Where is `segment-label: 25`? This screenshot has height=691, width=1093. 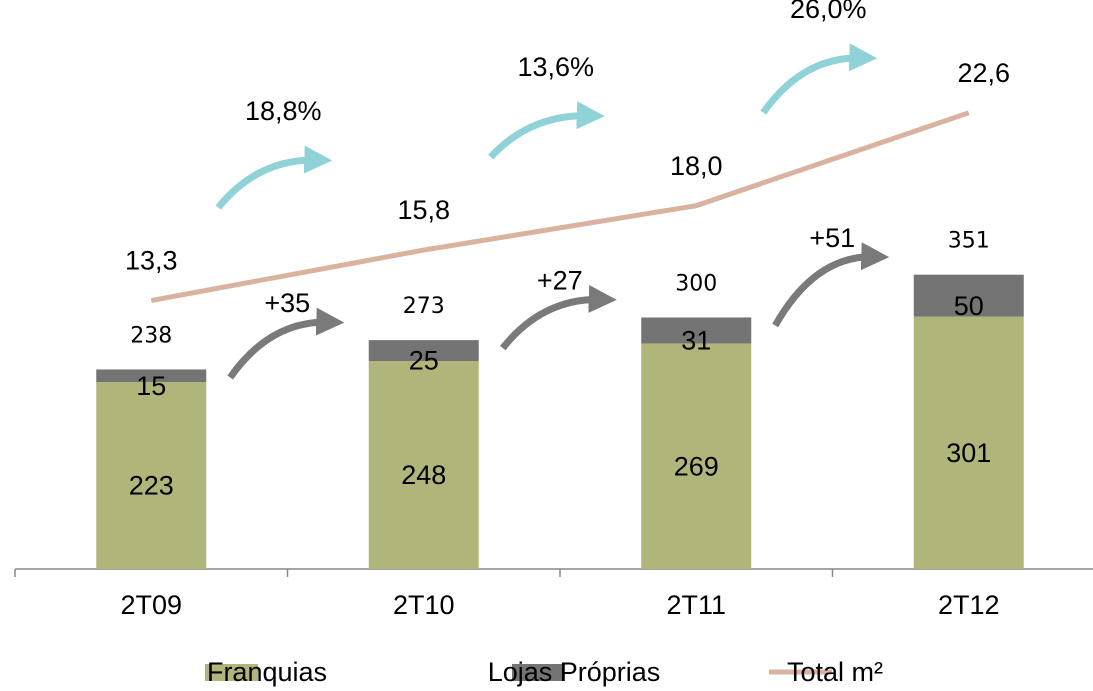 segment-label: 25 is located at coordinates (424, 361).